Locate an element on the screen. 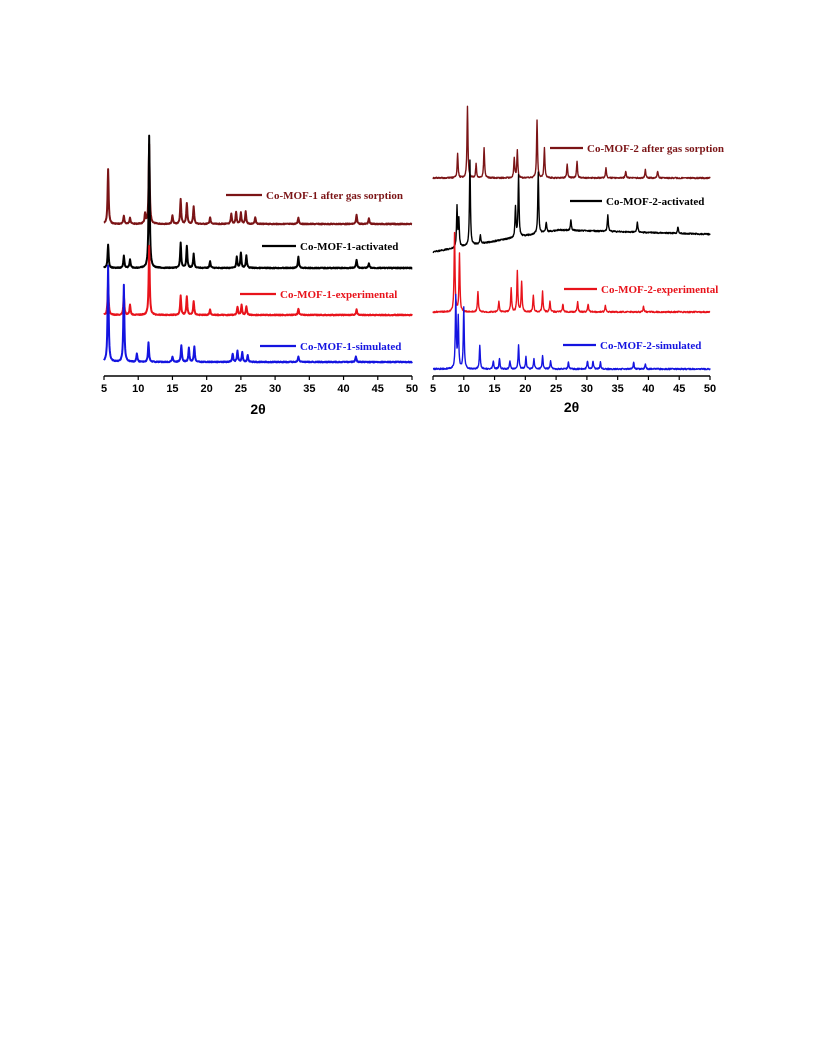 The width and height of the screenshot is (816, 1056). co-mof-1-x-axis-label: 2θ is located at coordinates (257, 409).